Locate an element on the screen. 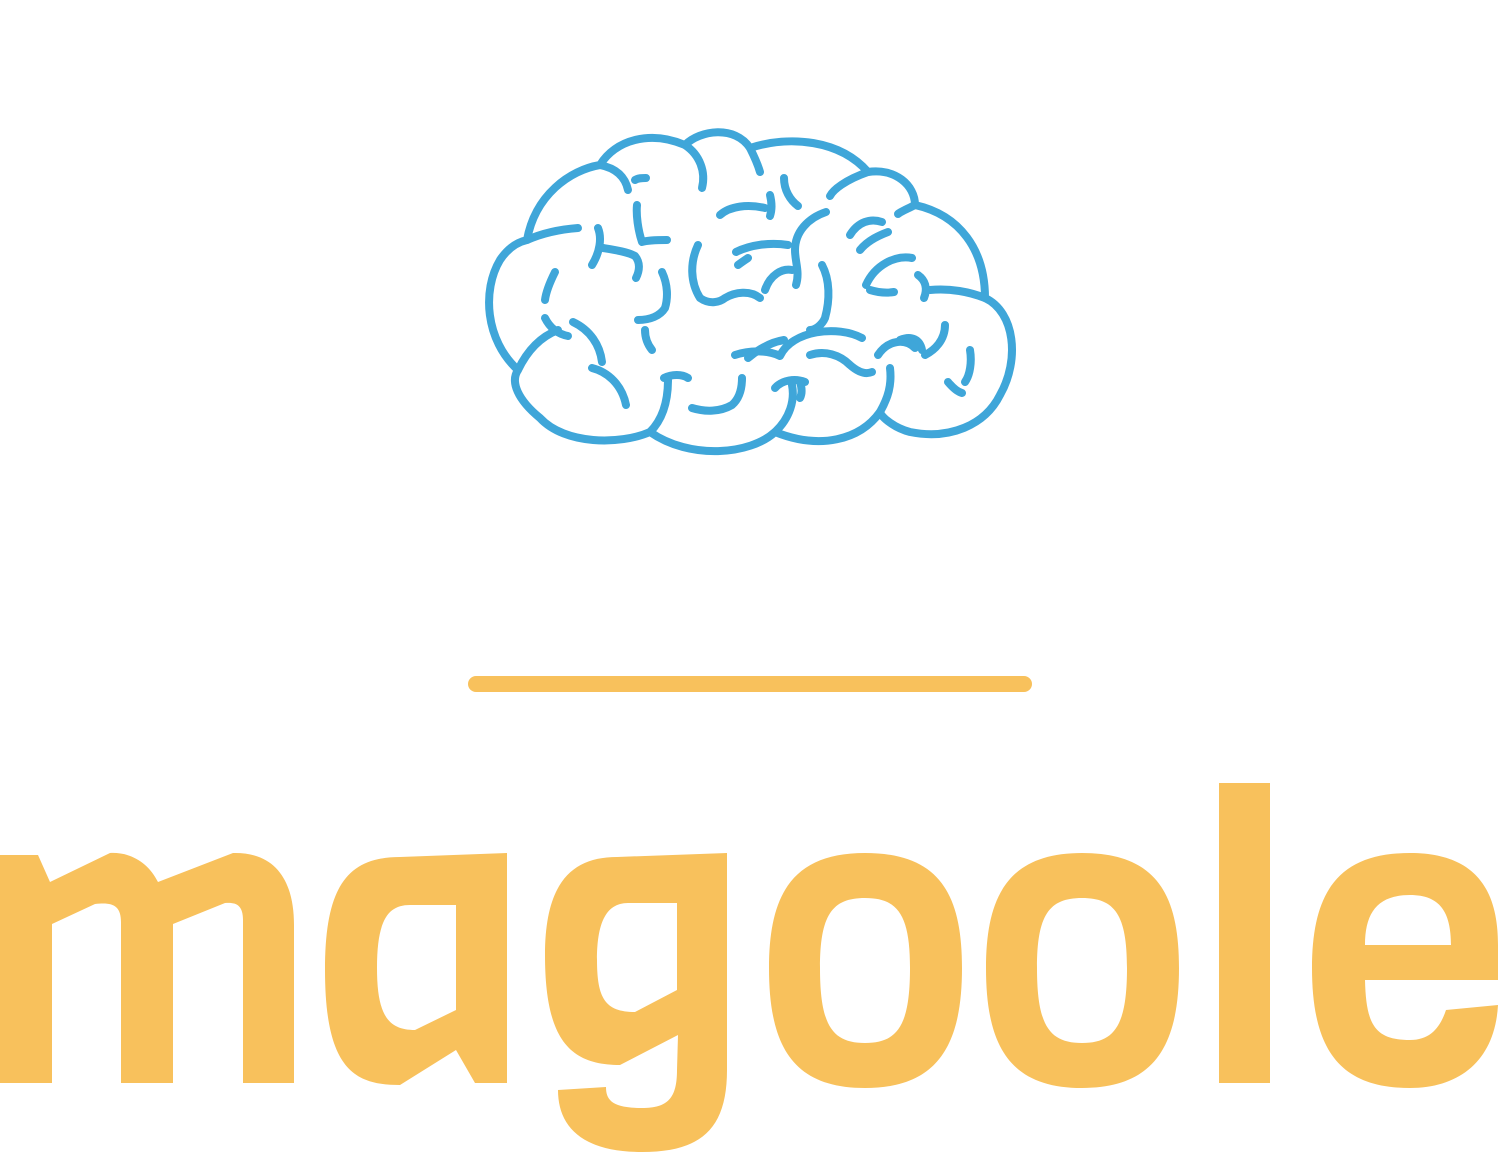 The width and height of the screenshot is (1500, 1167). brain-outline is located at coordinates (750, 292).